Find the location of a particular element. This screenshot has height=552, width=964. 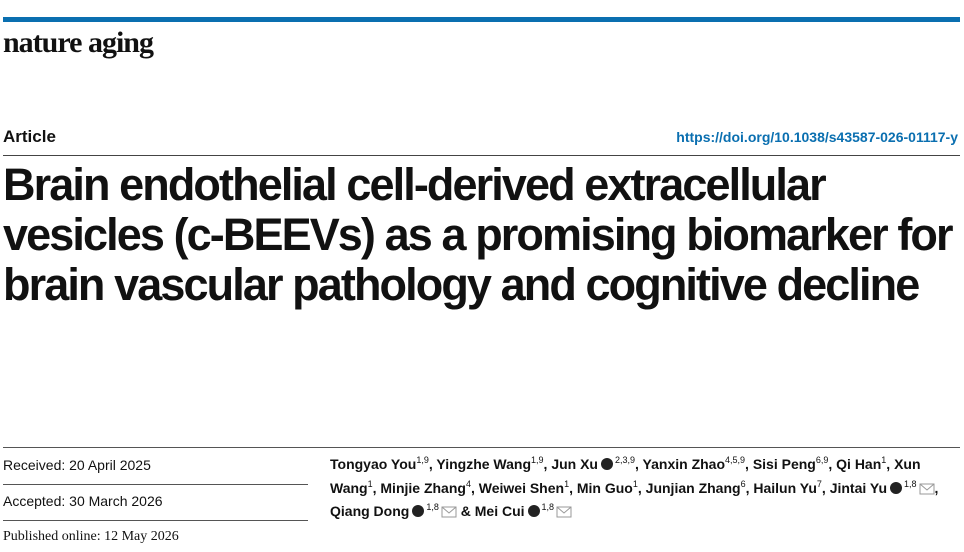

author: & Mei Cui 1,8 is located at coordinates (516, 511).